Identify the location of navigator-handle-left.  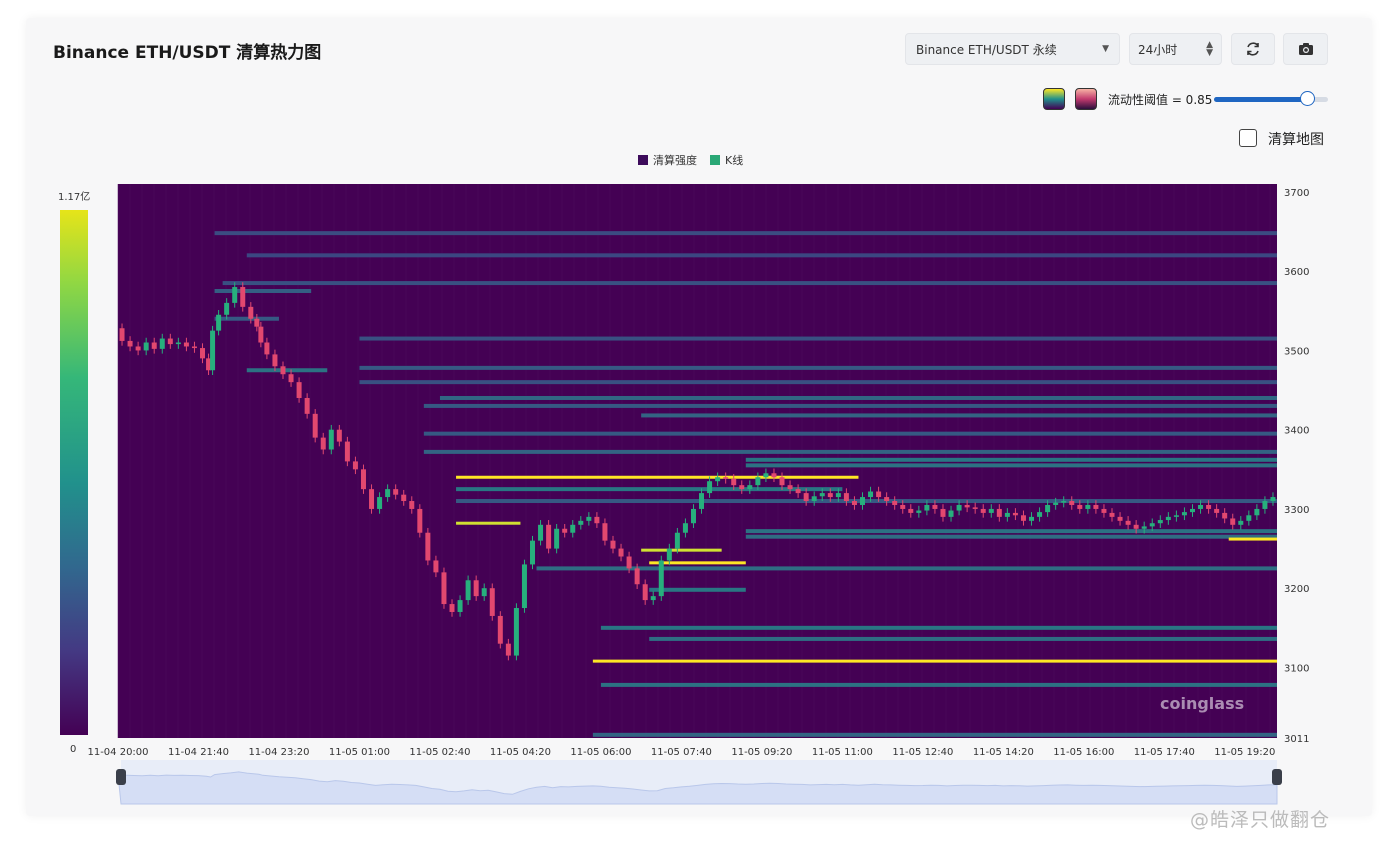
(121, 777).